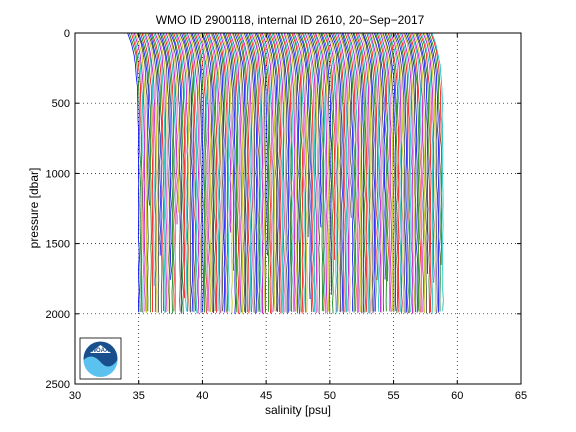 This screenshot has width=576, height=432. Describe the element at coordinates (139, 396) in the screenshot. I see `x-tick-label: 35` at that location.